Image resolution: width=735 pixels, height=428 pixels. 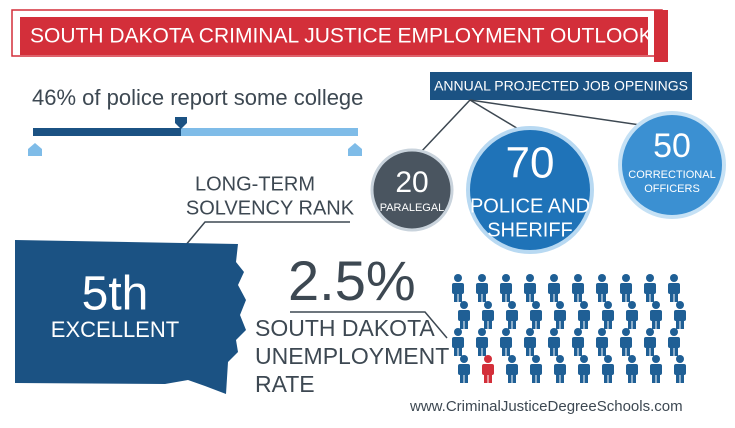 I want to click on solvency-label: SOLVENCY RANK, so click(x=270, y=208).